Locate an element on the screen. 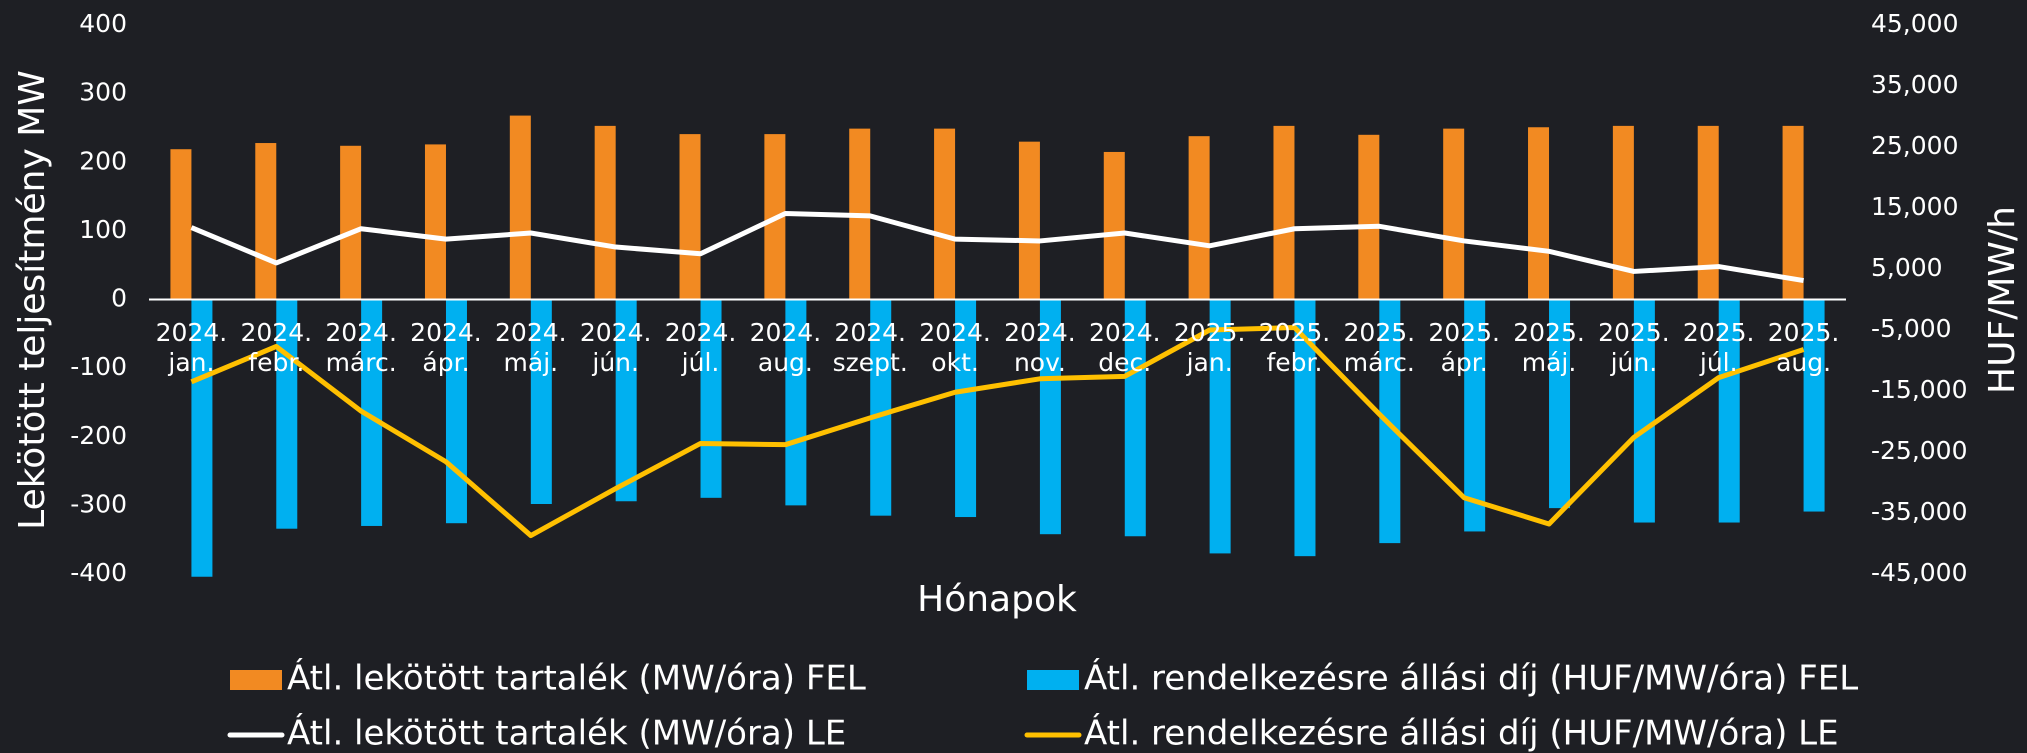 This screenshot has height=753, width=2027. x-tick-label: 2024. febr. is located at coordinates (276, 347).